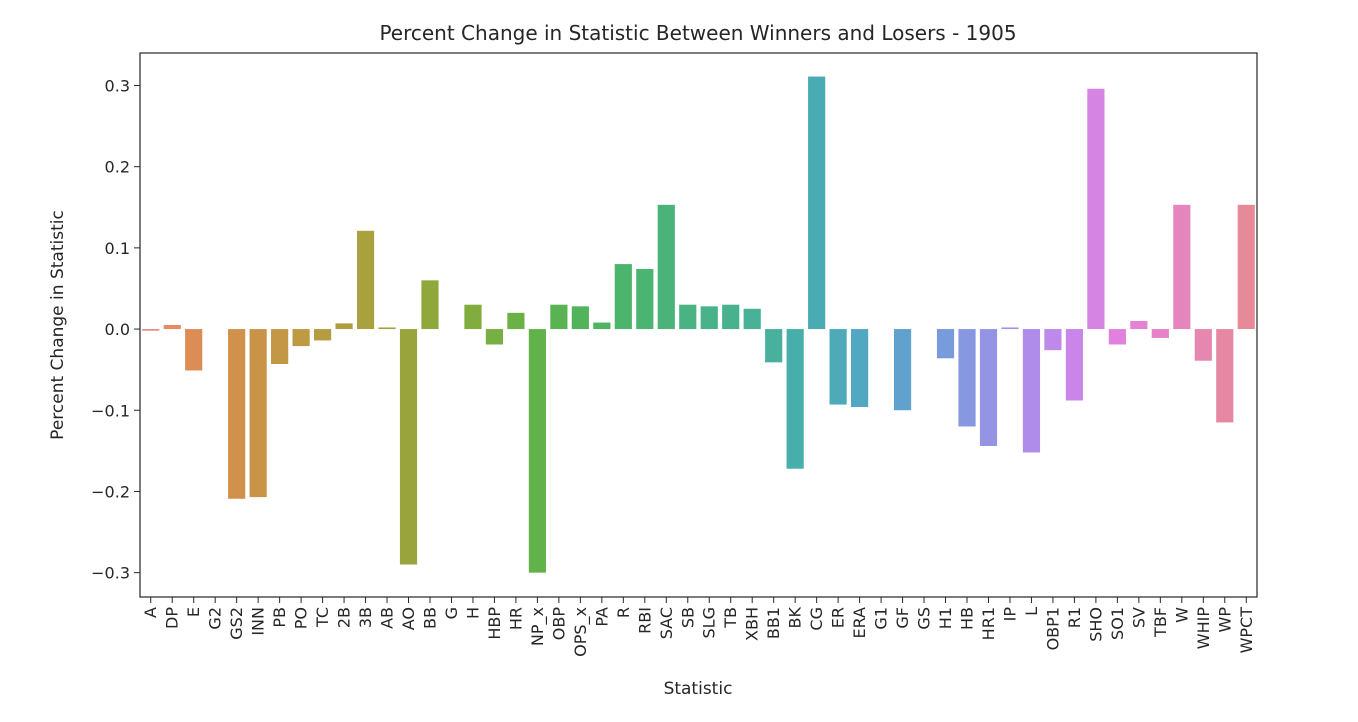  What do you see at coordinates (1246, 267) in the screenshot?
I see `bar-wpct` at bounding box center [1246, 267].